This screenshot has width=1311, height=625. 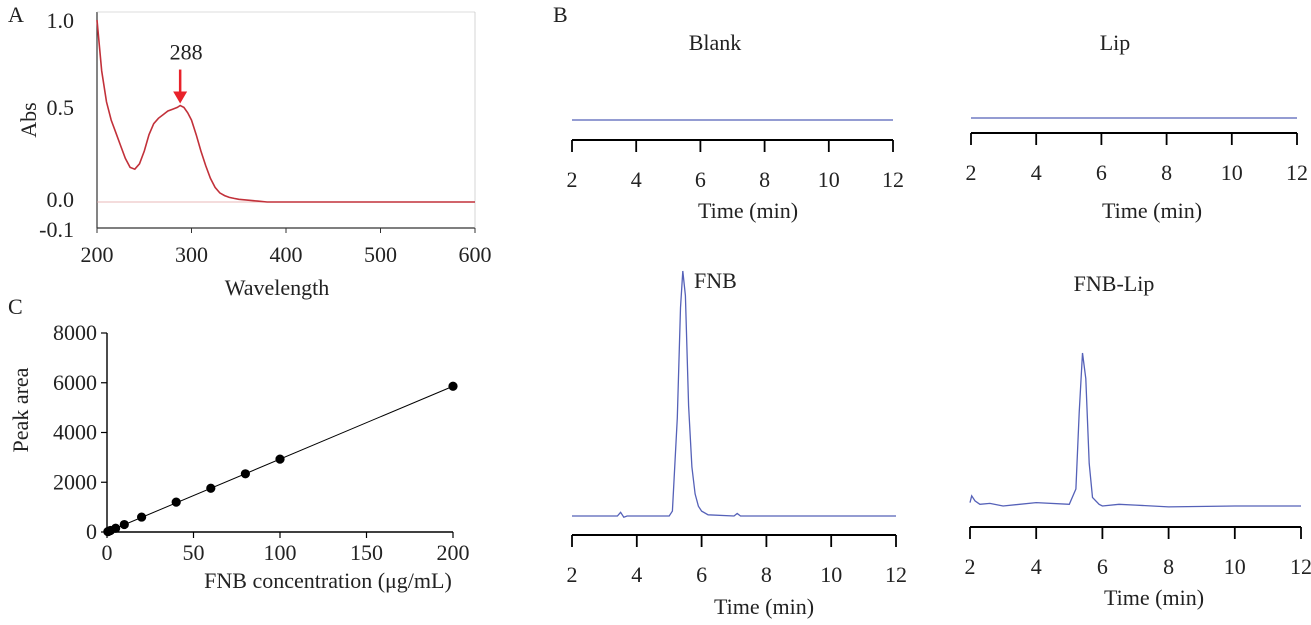 I want to click on chart-a-ytick-label: 0.0, so click(x=61, y=199).